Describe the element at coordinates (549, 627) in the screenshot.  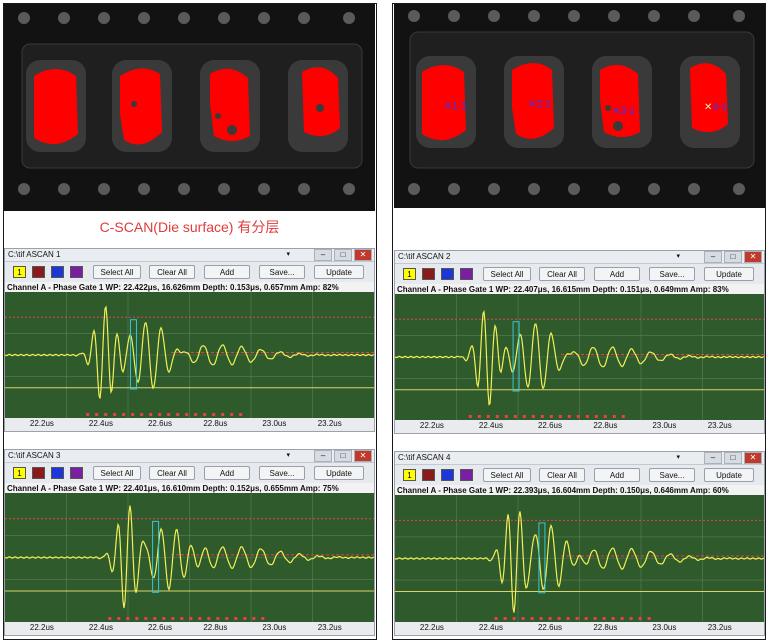
I see `x-tick-label: 22.6us` at that location.